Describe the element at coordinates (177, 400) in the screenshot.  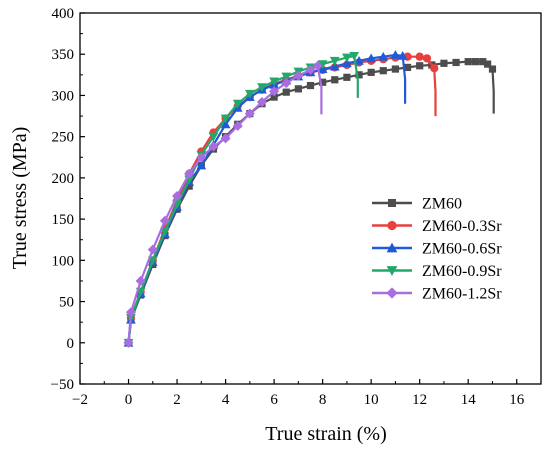
I see `x-tick-label: 2` at that location.